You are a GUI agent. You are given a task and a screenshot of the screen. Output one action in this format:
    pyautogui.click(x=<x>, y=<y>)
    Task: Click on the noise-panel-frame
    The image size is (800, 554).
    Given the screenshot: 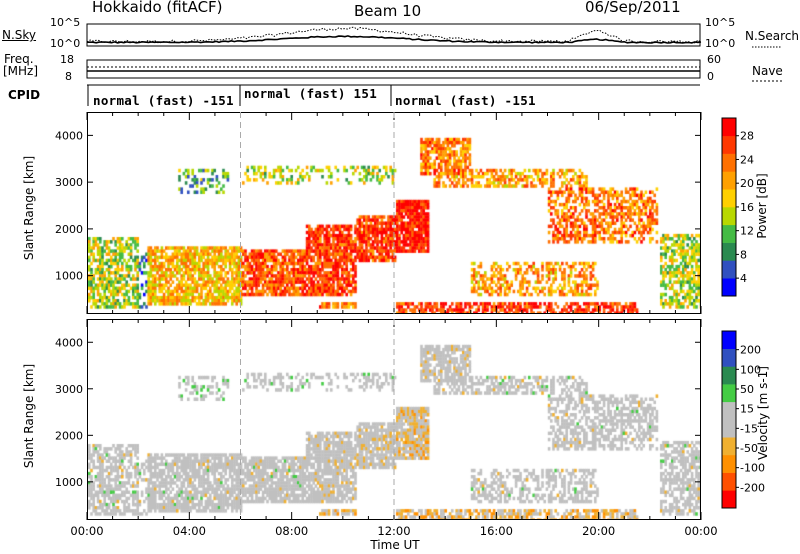 What is the action you would take?
    pyautogui.click(x=393, y=35)
    